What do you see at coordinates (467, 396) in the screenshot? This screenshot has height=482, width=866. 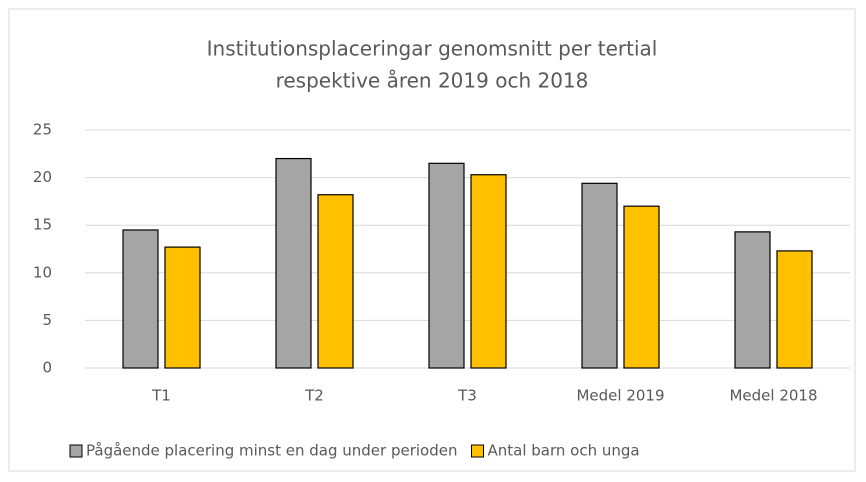 I see `x-tick-label: T3` at bounding box center [467, 396].